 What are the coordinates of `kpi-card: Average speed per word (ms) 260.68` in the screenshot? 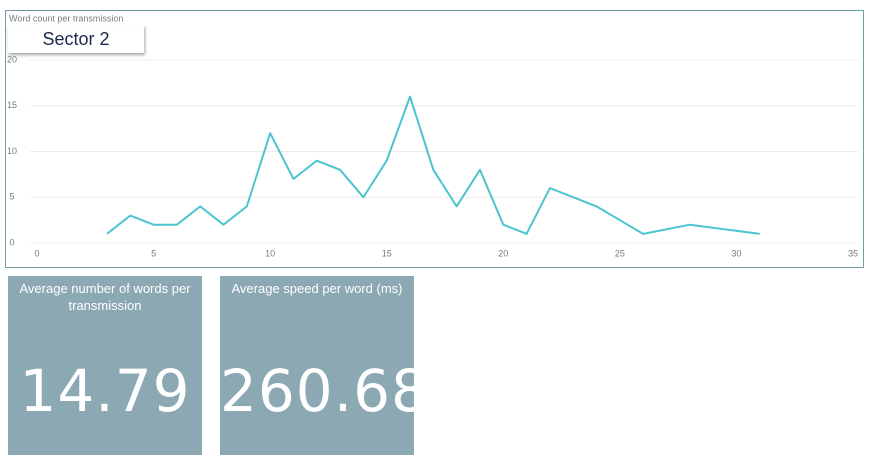 It's located at (324, 365).